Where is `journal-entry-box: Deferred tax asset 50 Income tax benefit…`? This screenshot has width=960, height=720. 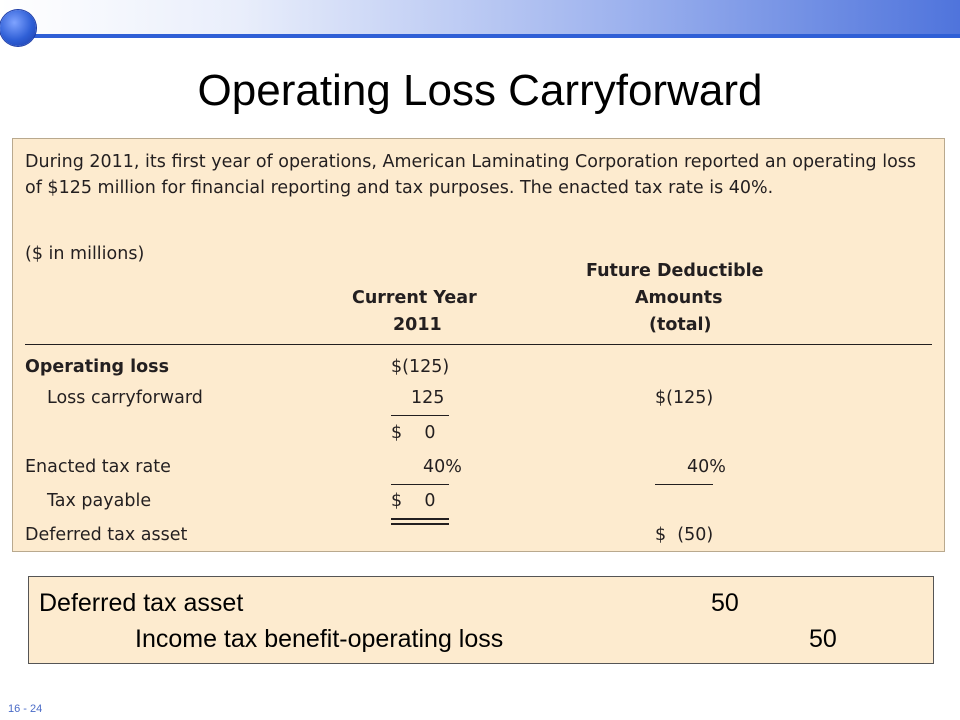 journal-entry-box: Deferred tax asset 50 Income tax benefit… is located at coordinates (481, 620).